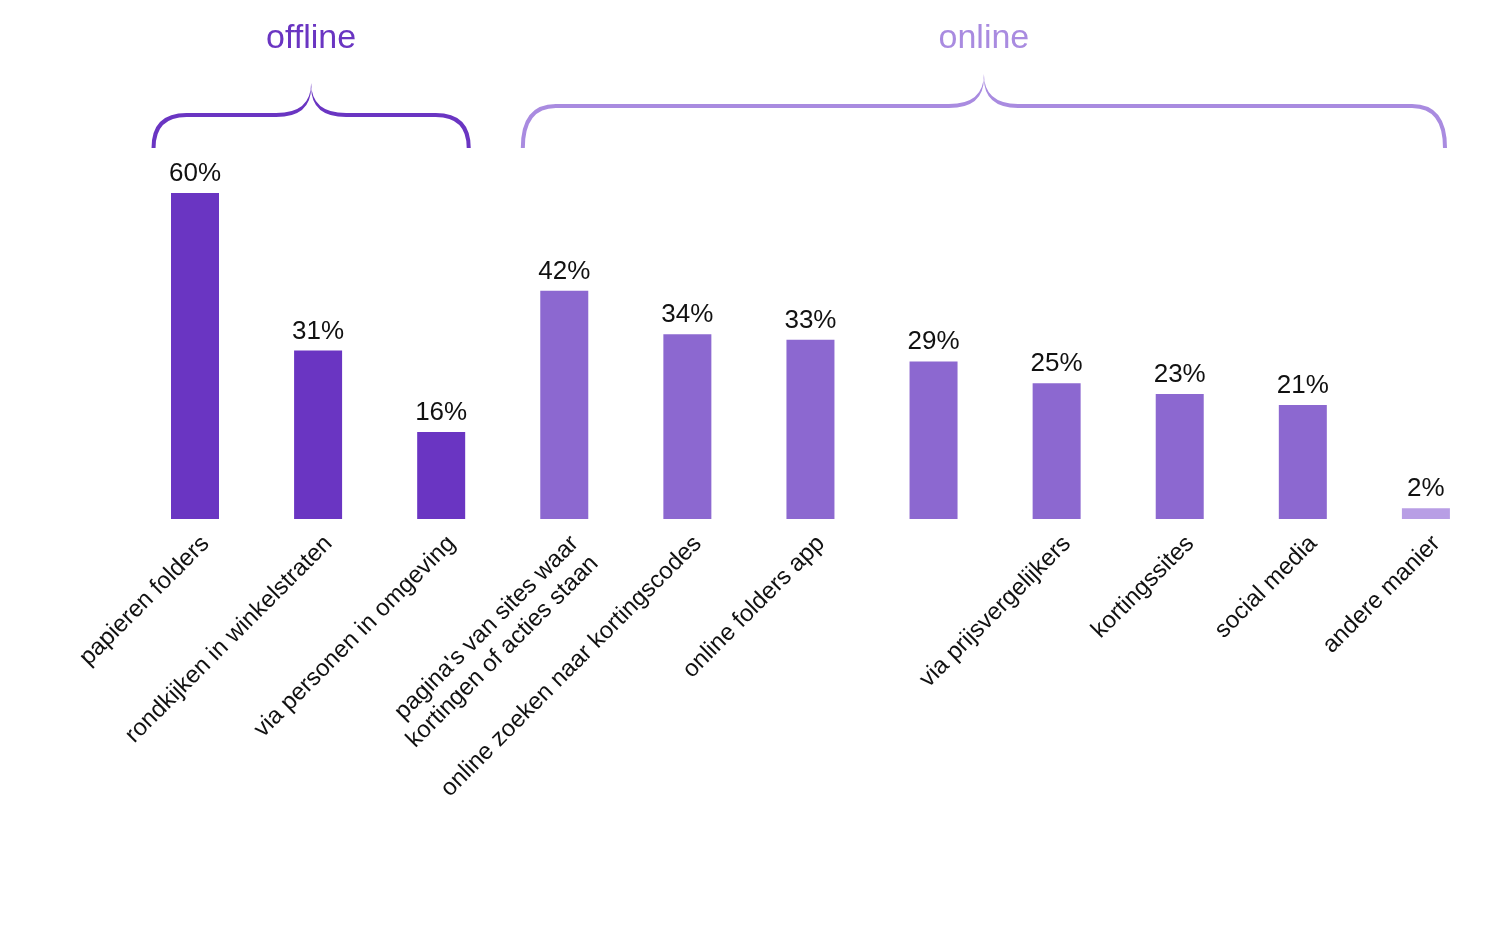 This screenshot has height=926, width=1487. What do you see at coordinates (441, 411) in the screenshot?
I see `data-label: 16%` at bounding box center [441, 411].